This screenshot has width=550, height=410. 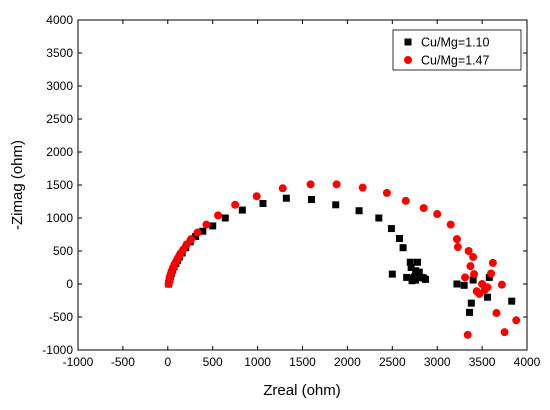 I want to click on legend: Cu/Mg=1.10 Cu/Mg=1.47, so click(x=457, y=50).